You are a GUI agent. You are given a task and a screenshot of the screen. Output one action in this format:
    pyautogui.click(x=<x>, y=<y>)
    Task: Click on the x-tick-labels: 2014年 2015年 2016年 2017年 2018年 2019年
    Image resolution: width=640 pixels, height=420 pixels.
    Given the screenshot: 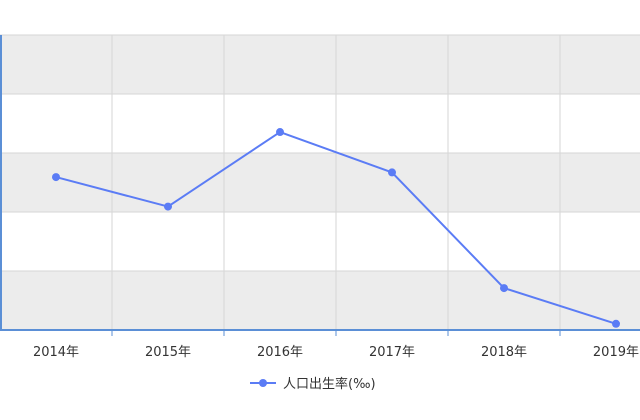 What is the action you would take?
    pyautogui.click(x=336, y=352)
    